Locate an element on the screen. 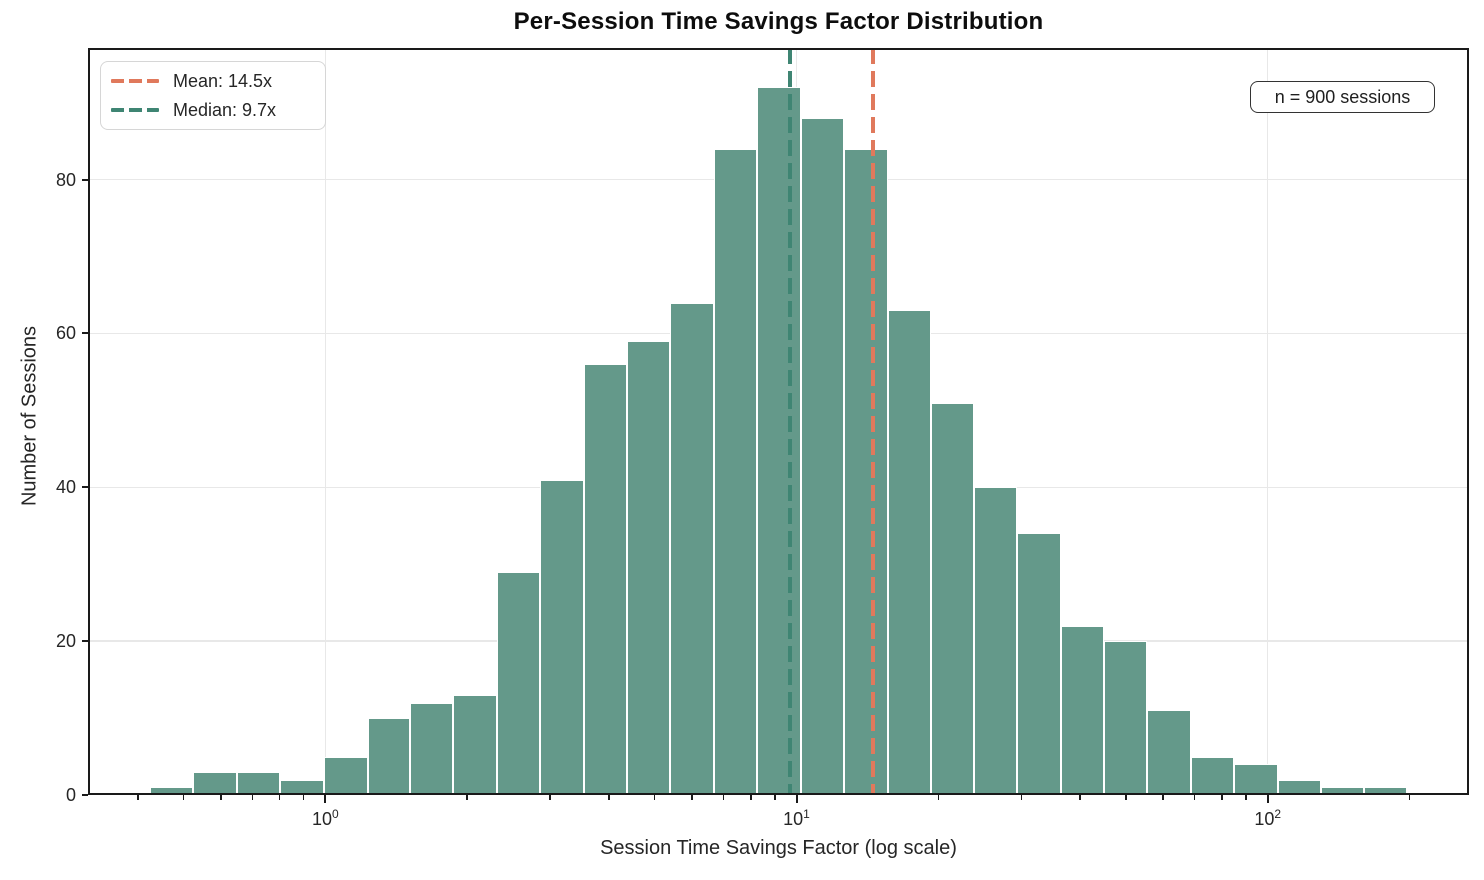 The width and height of the screenshot is (1484, 880). legend-mean-label: Mean: 14.5x is located at coordinates (223, 80).